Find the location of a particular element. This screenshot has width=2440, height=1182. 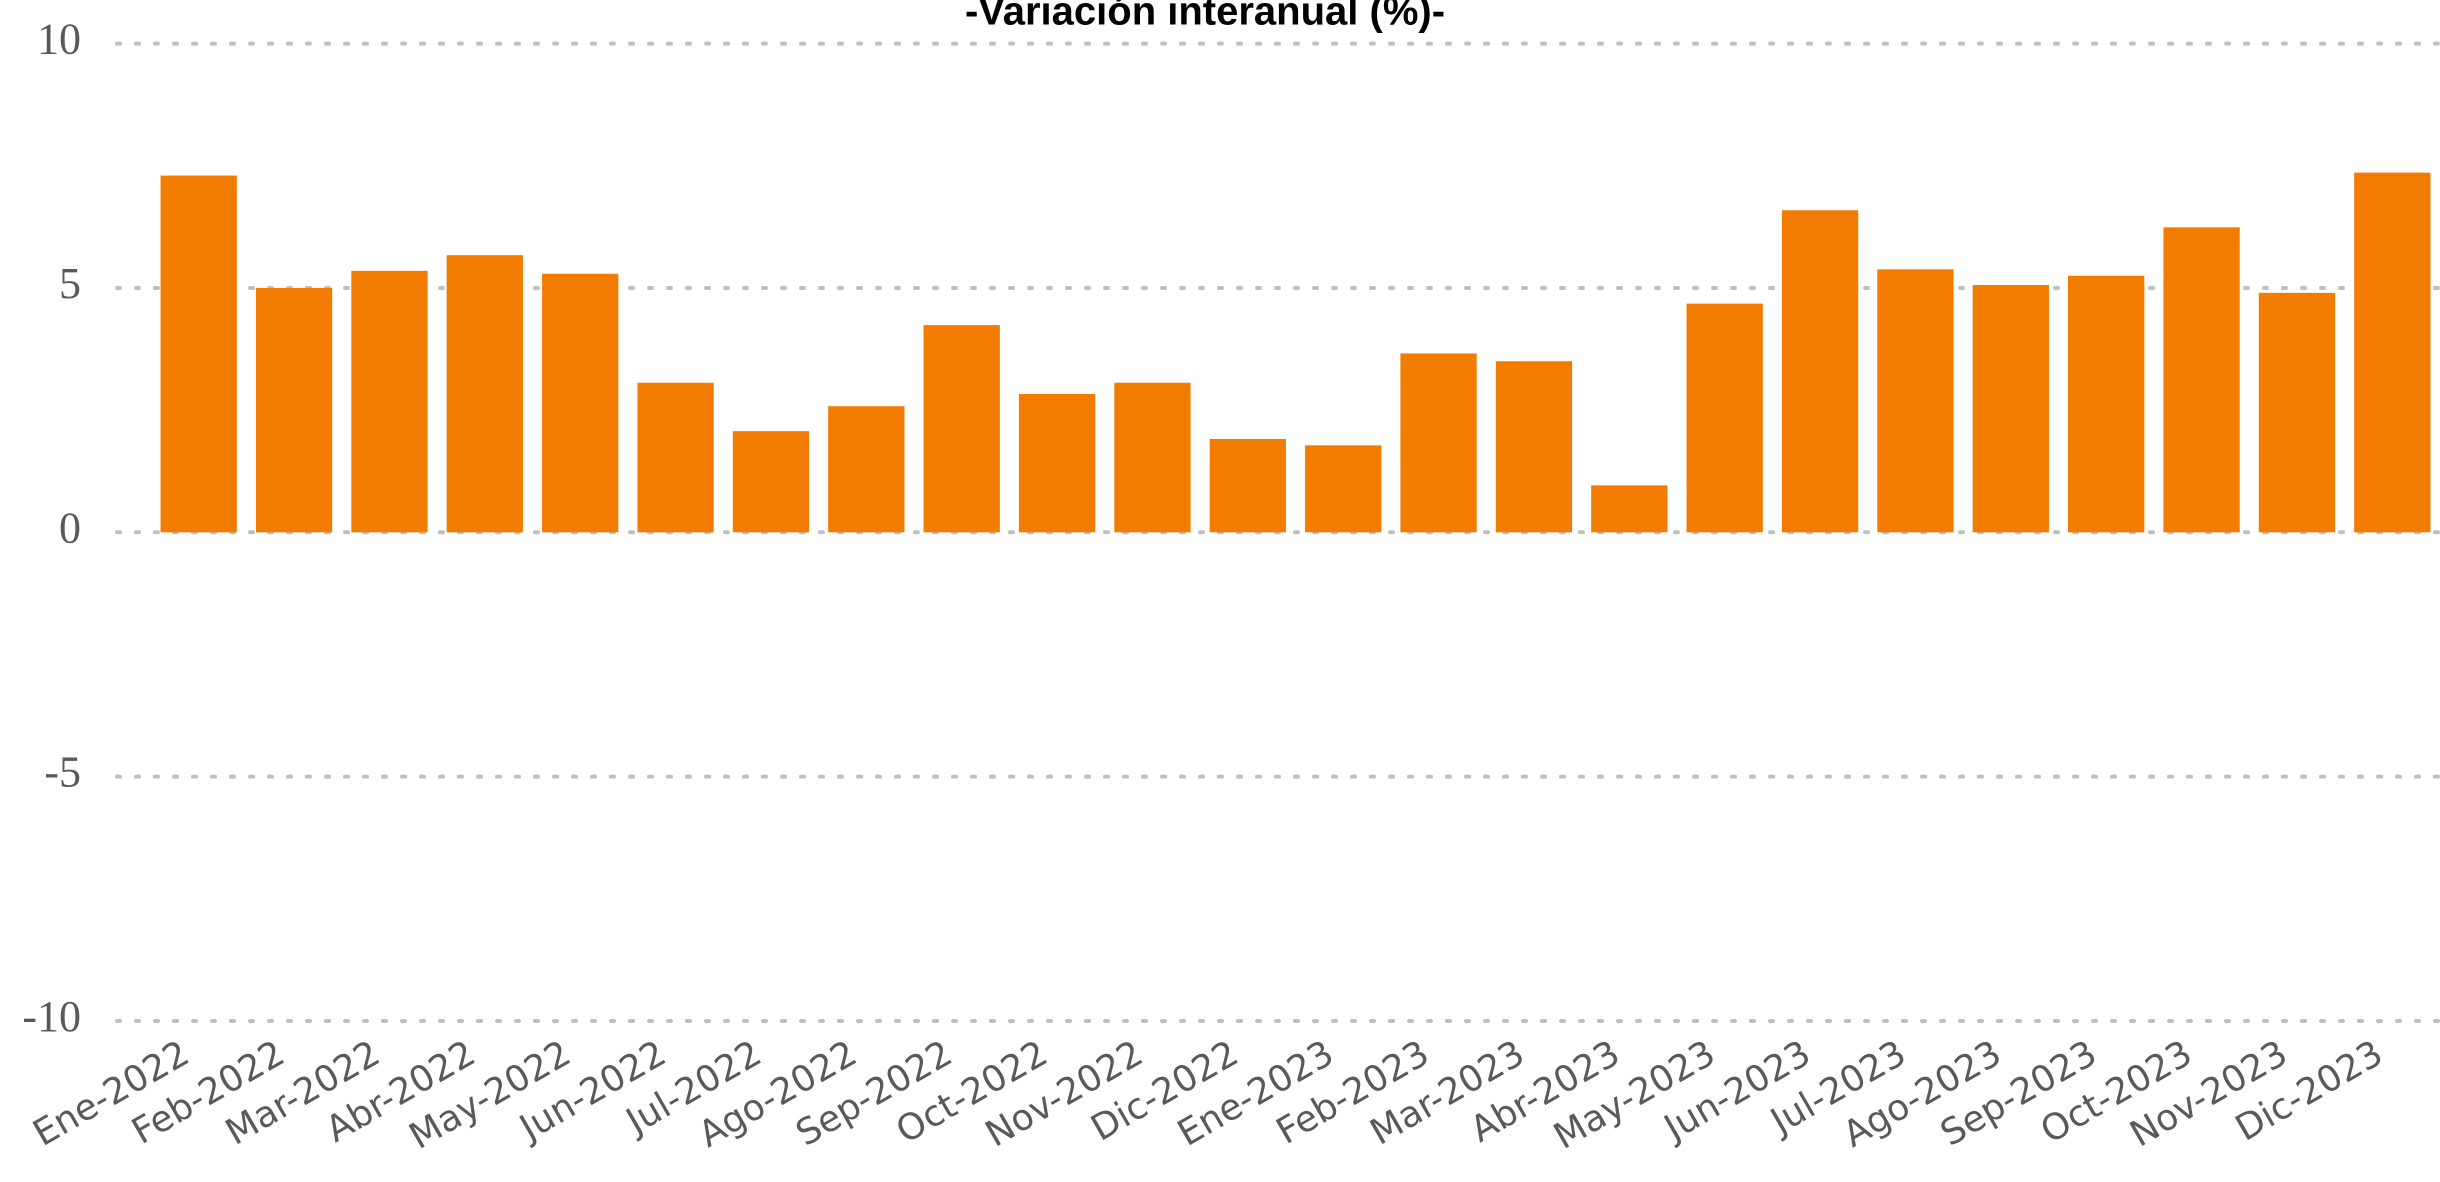

y-tick-label: -5 is located at coordinates (62, 772).